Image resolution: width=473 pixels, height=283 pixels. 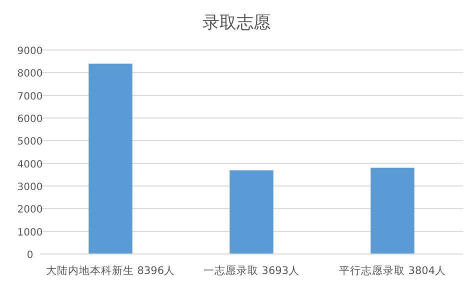 I want to click on y-tick-label: 4000, so click(x=30, y=164).